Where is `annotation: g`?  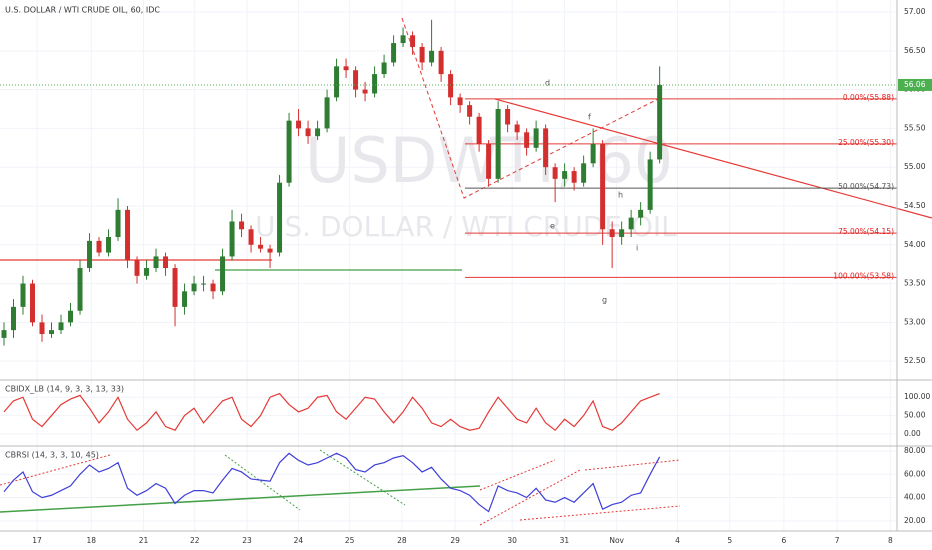
annotation: g is located at coordinates (604, 300).